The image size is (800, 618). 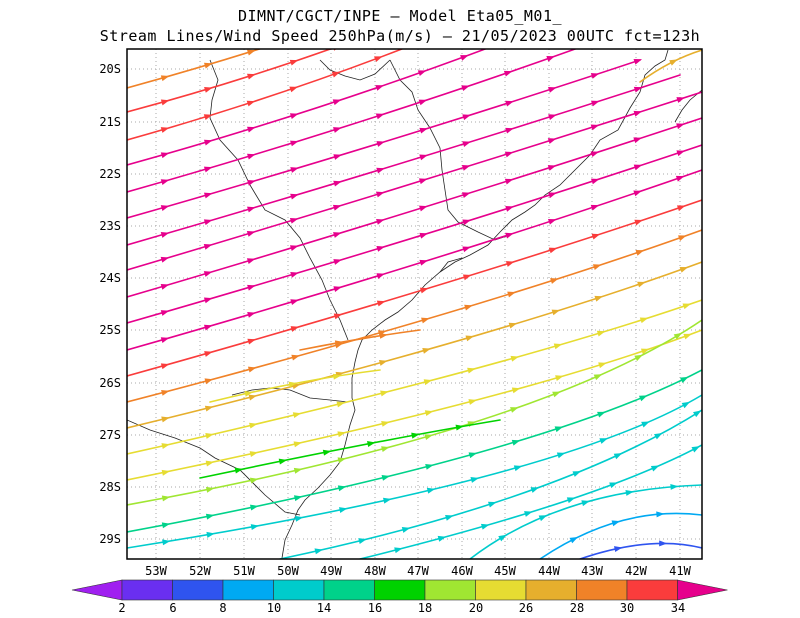 I want to click on lat-label: 22S, so click(x=110, y=174).